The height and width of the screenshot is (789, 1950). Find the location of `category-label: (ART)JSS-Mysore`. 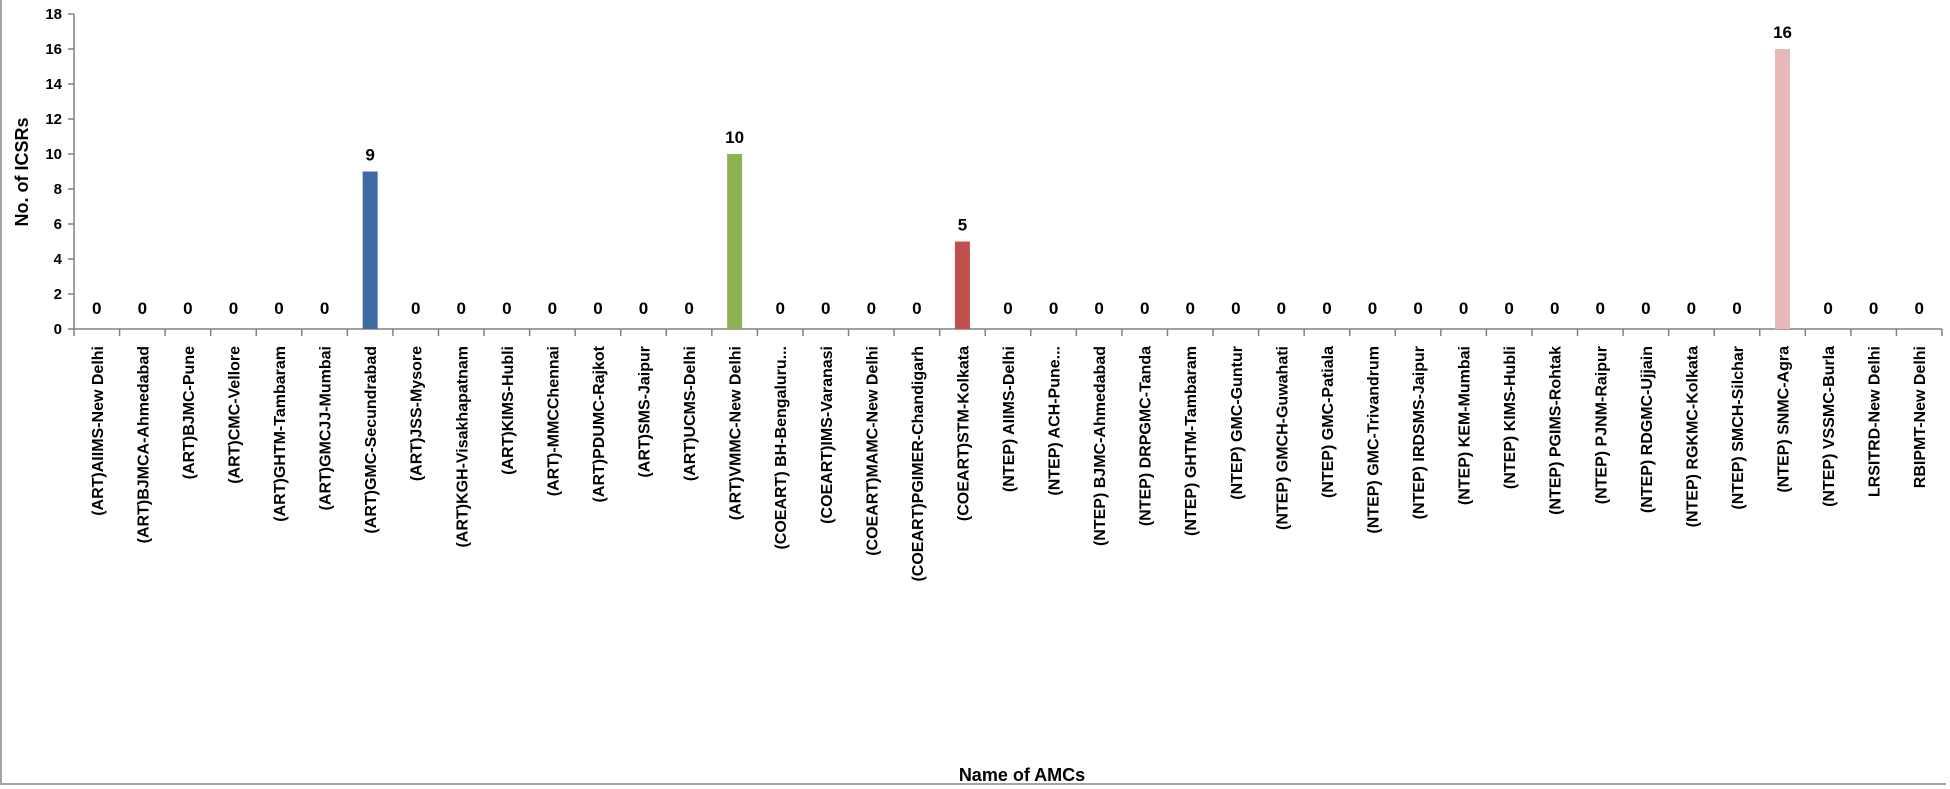

category-label: (ART)JSS-Mysore is located at coordinates (417, 413).